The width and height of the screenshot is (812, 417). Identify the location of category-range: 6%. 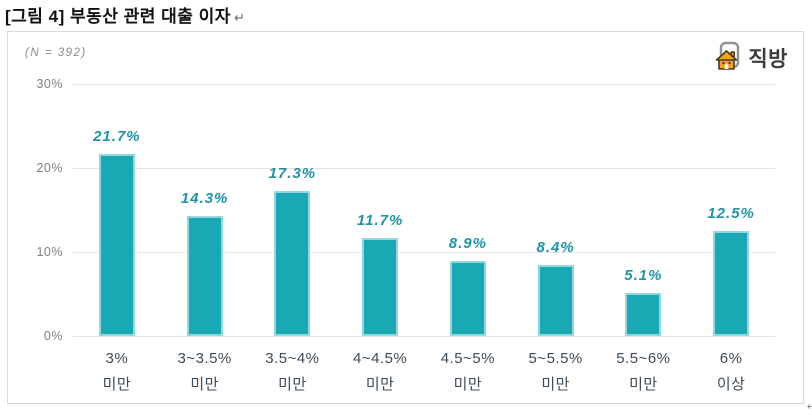
(731, 358).